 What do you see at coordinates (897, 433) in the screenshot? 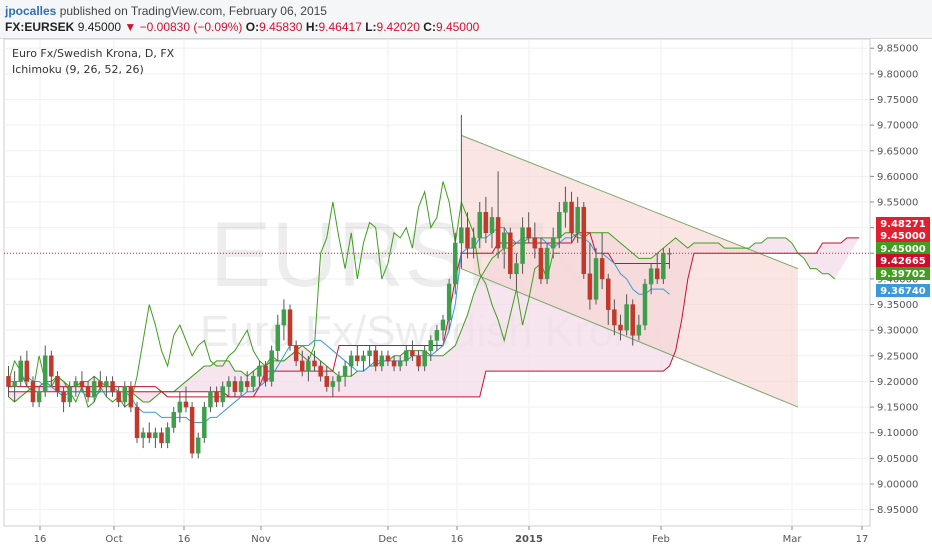
I see `y-tick-label: 9.10000` at bounding box center [897, 433].